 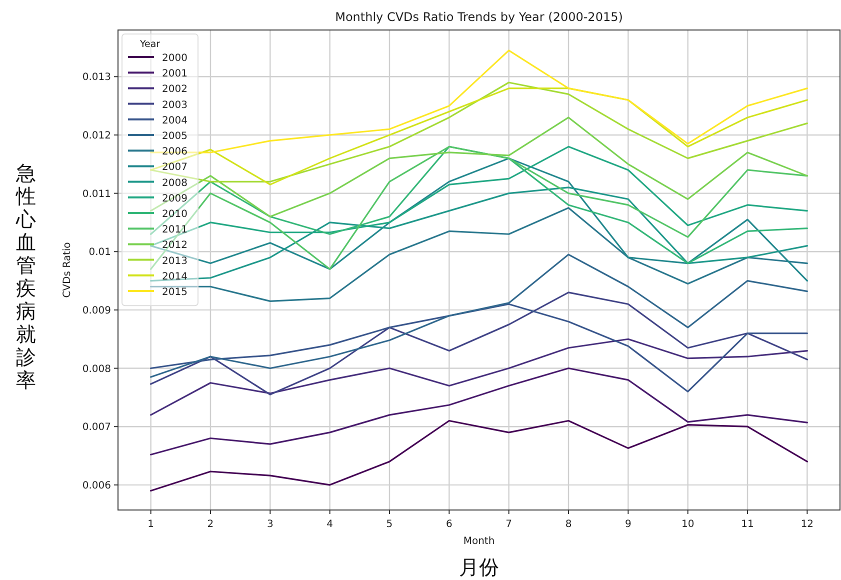 I want to click on legend-label: 2015, so click(x=175, y=292).